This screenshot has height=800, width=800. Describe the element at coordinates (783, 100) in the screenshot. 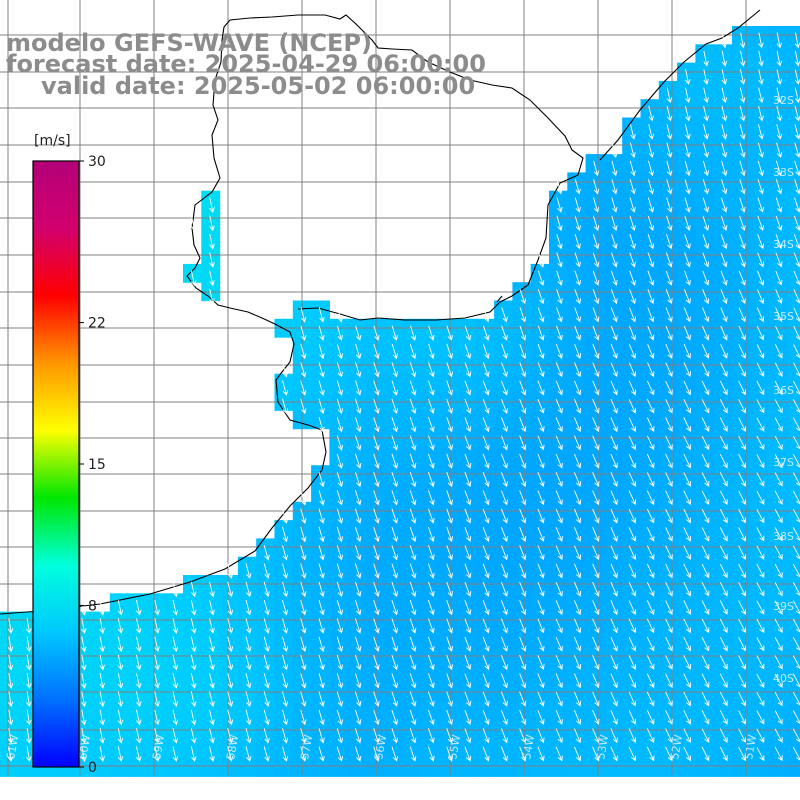

I see `latitude-label: 32S` at that location.